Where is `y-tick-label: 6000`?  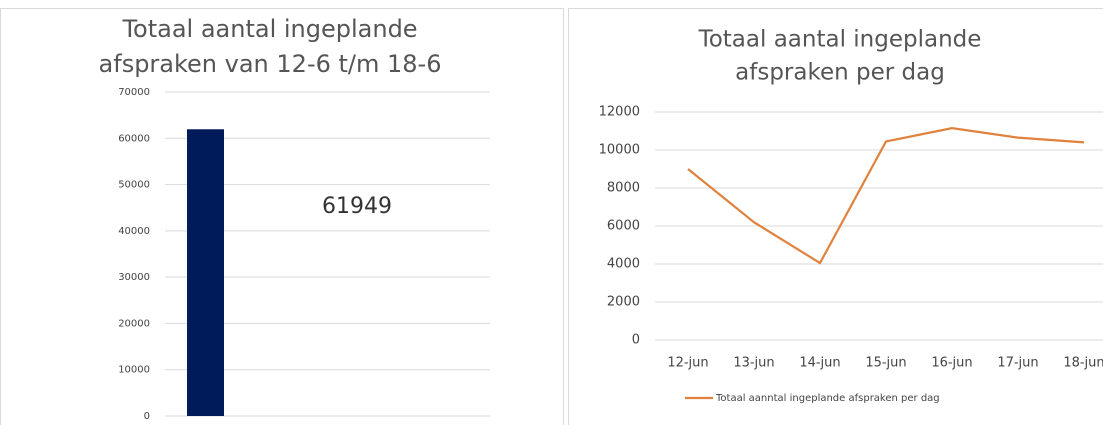 y-tick-label: 6000 is located at coordinates (623, 226).